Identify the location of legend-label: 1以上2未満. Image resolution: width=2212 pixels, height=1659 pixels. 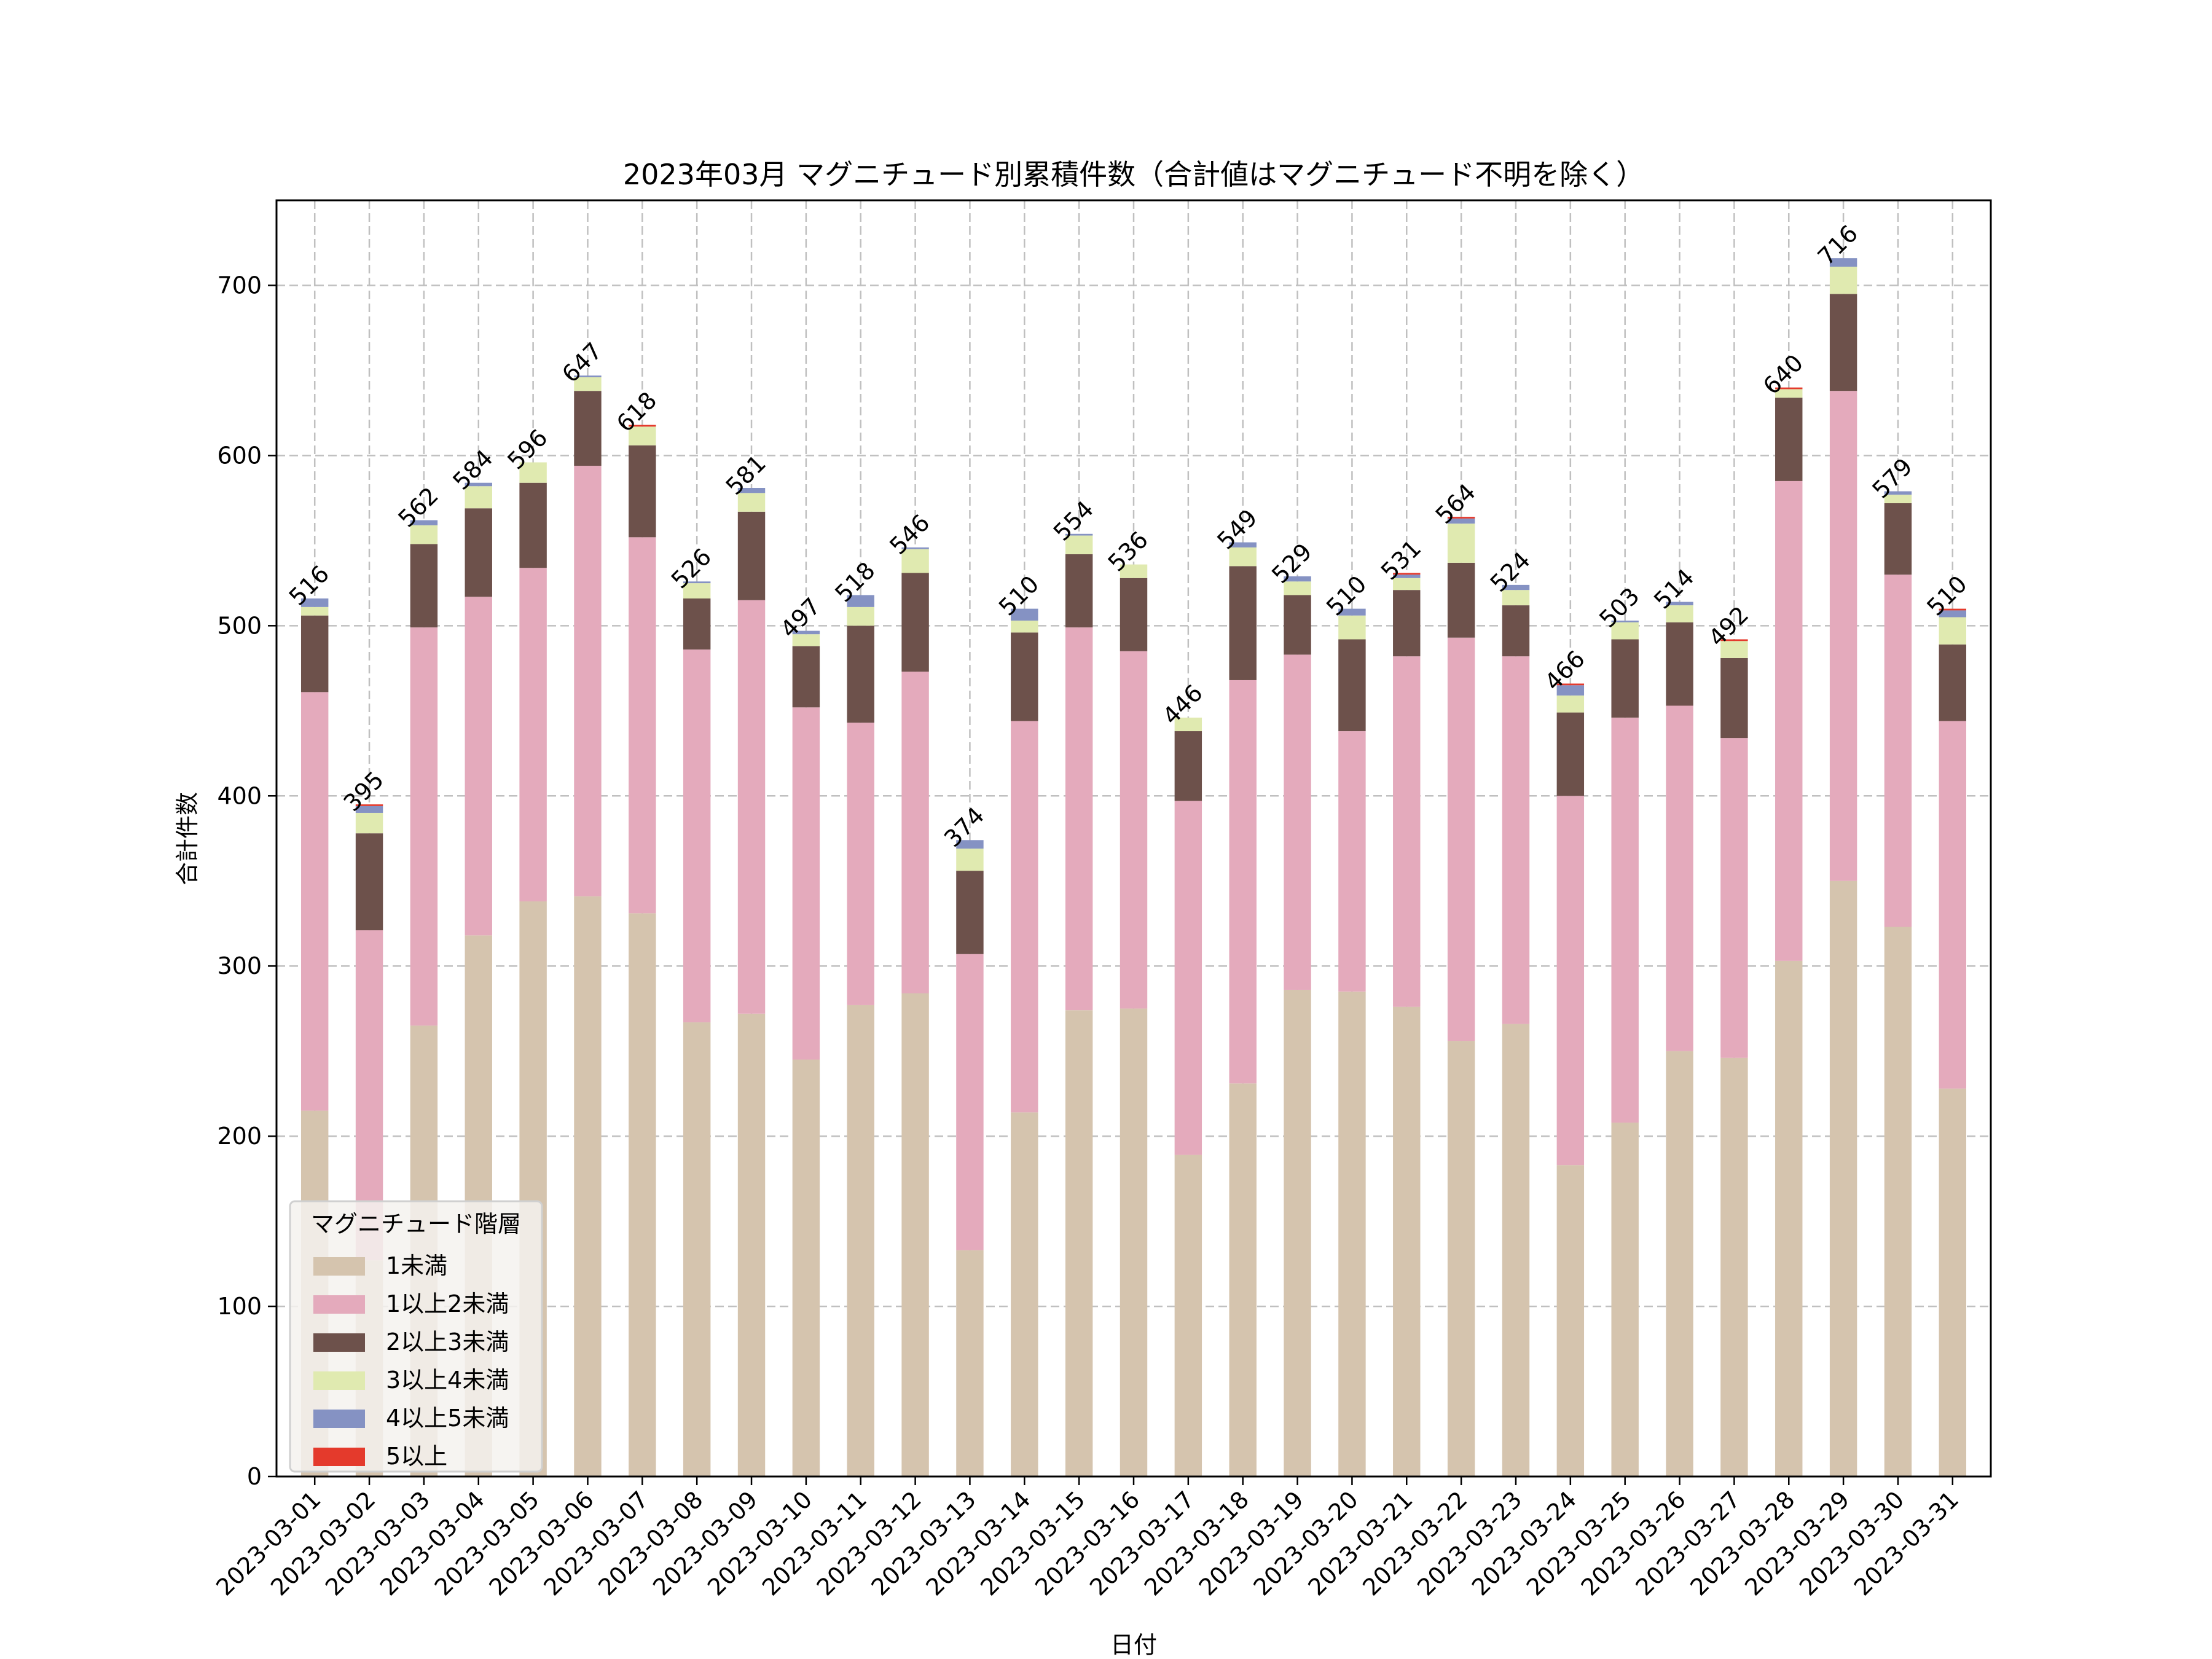
(447, 1303).